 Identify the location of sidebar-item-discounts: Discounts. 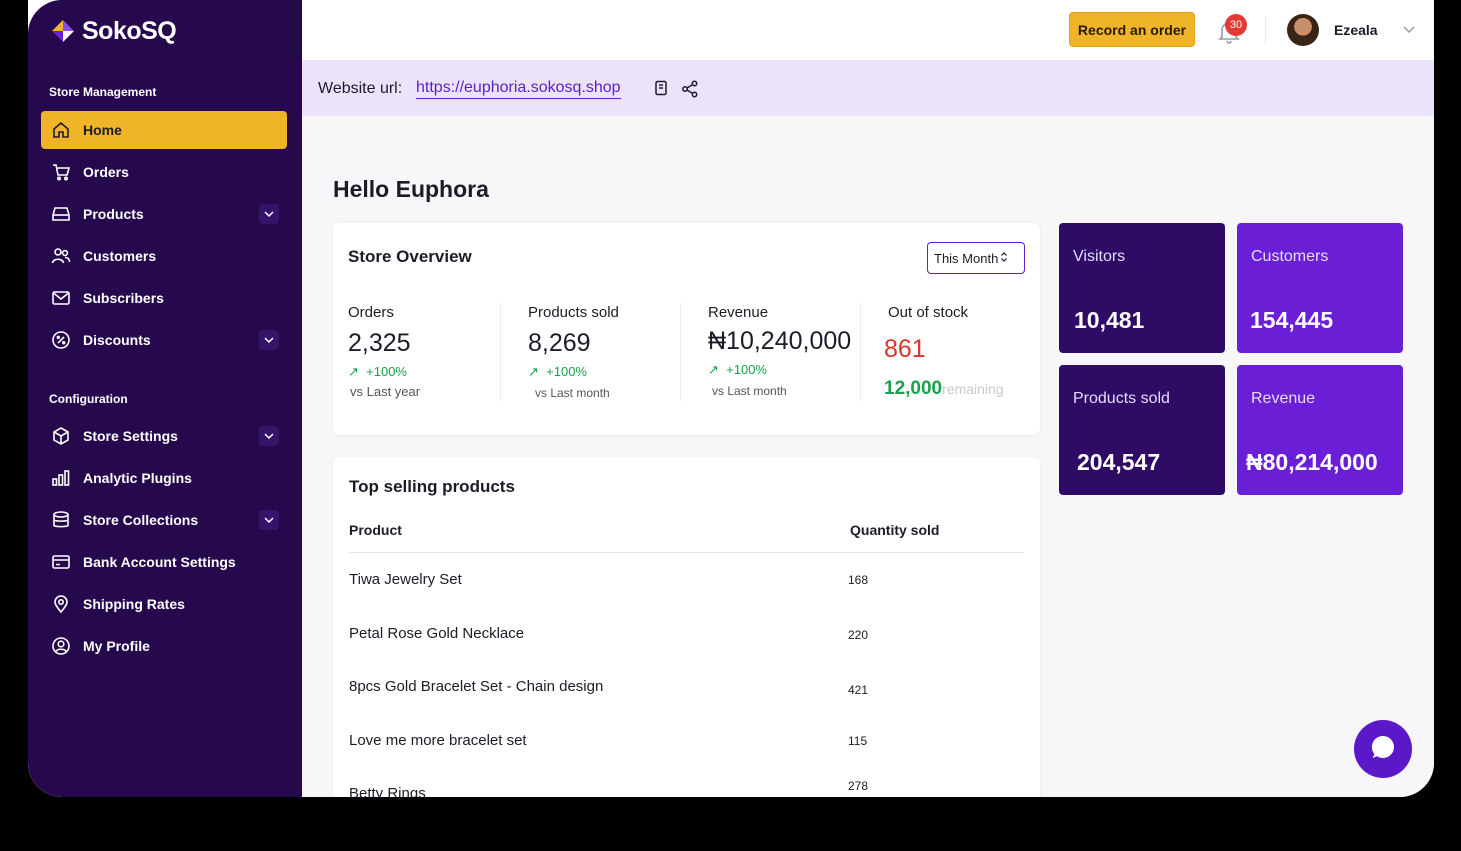
(164, 340).